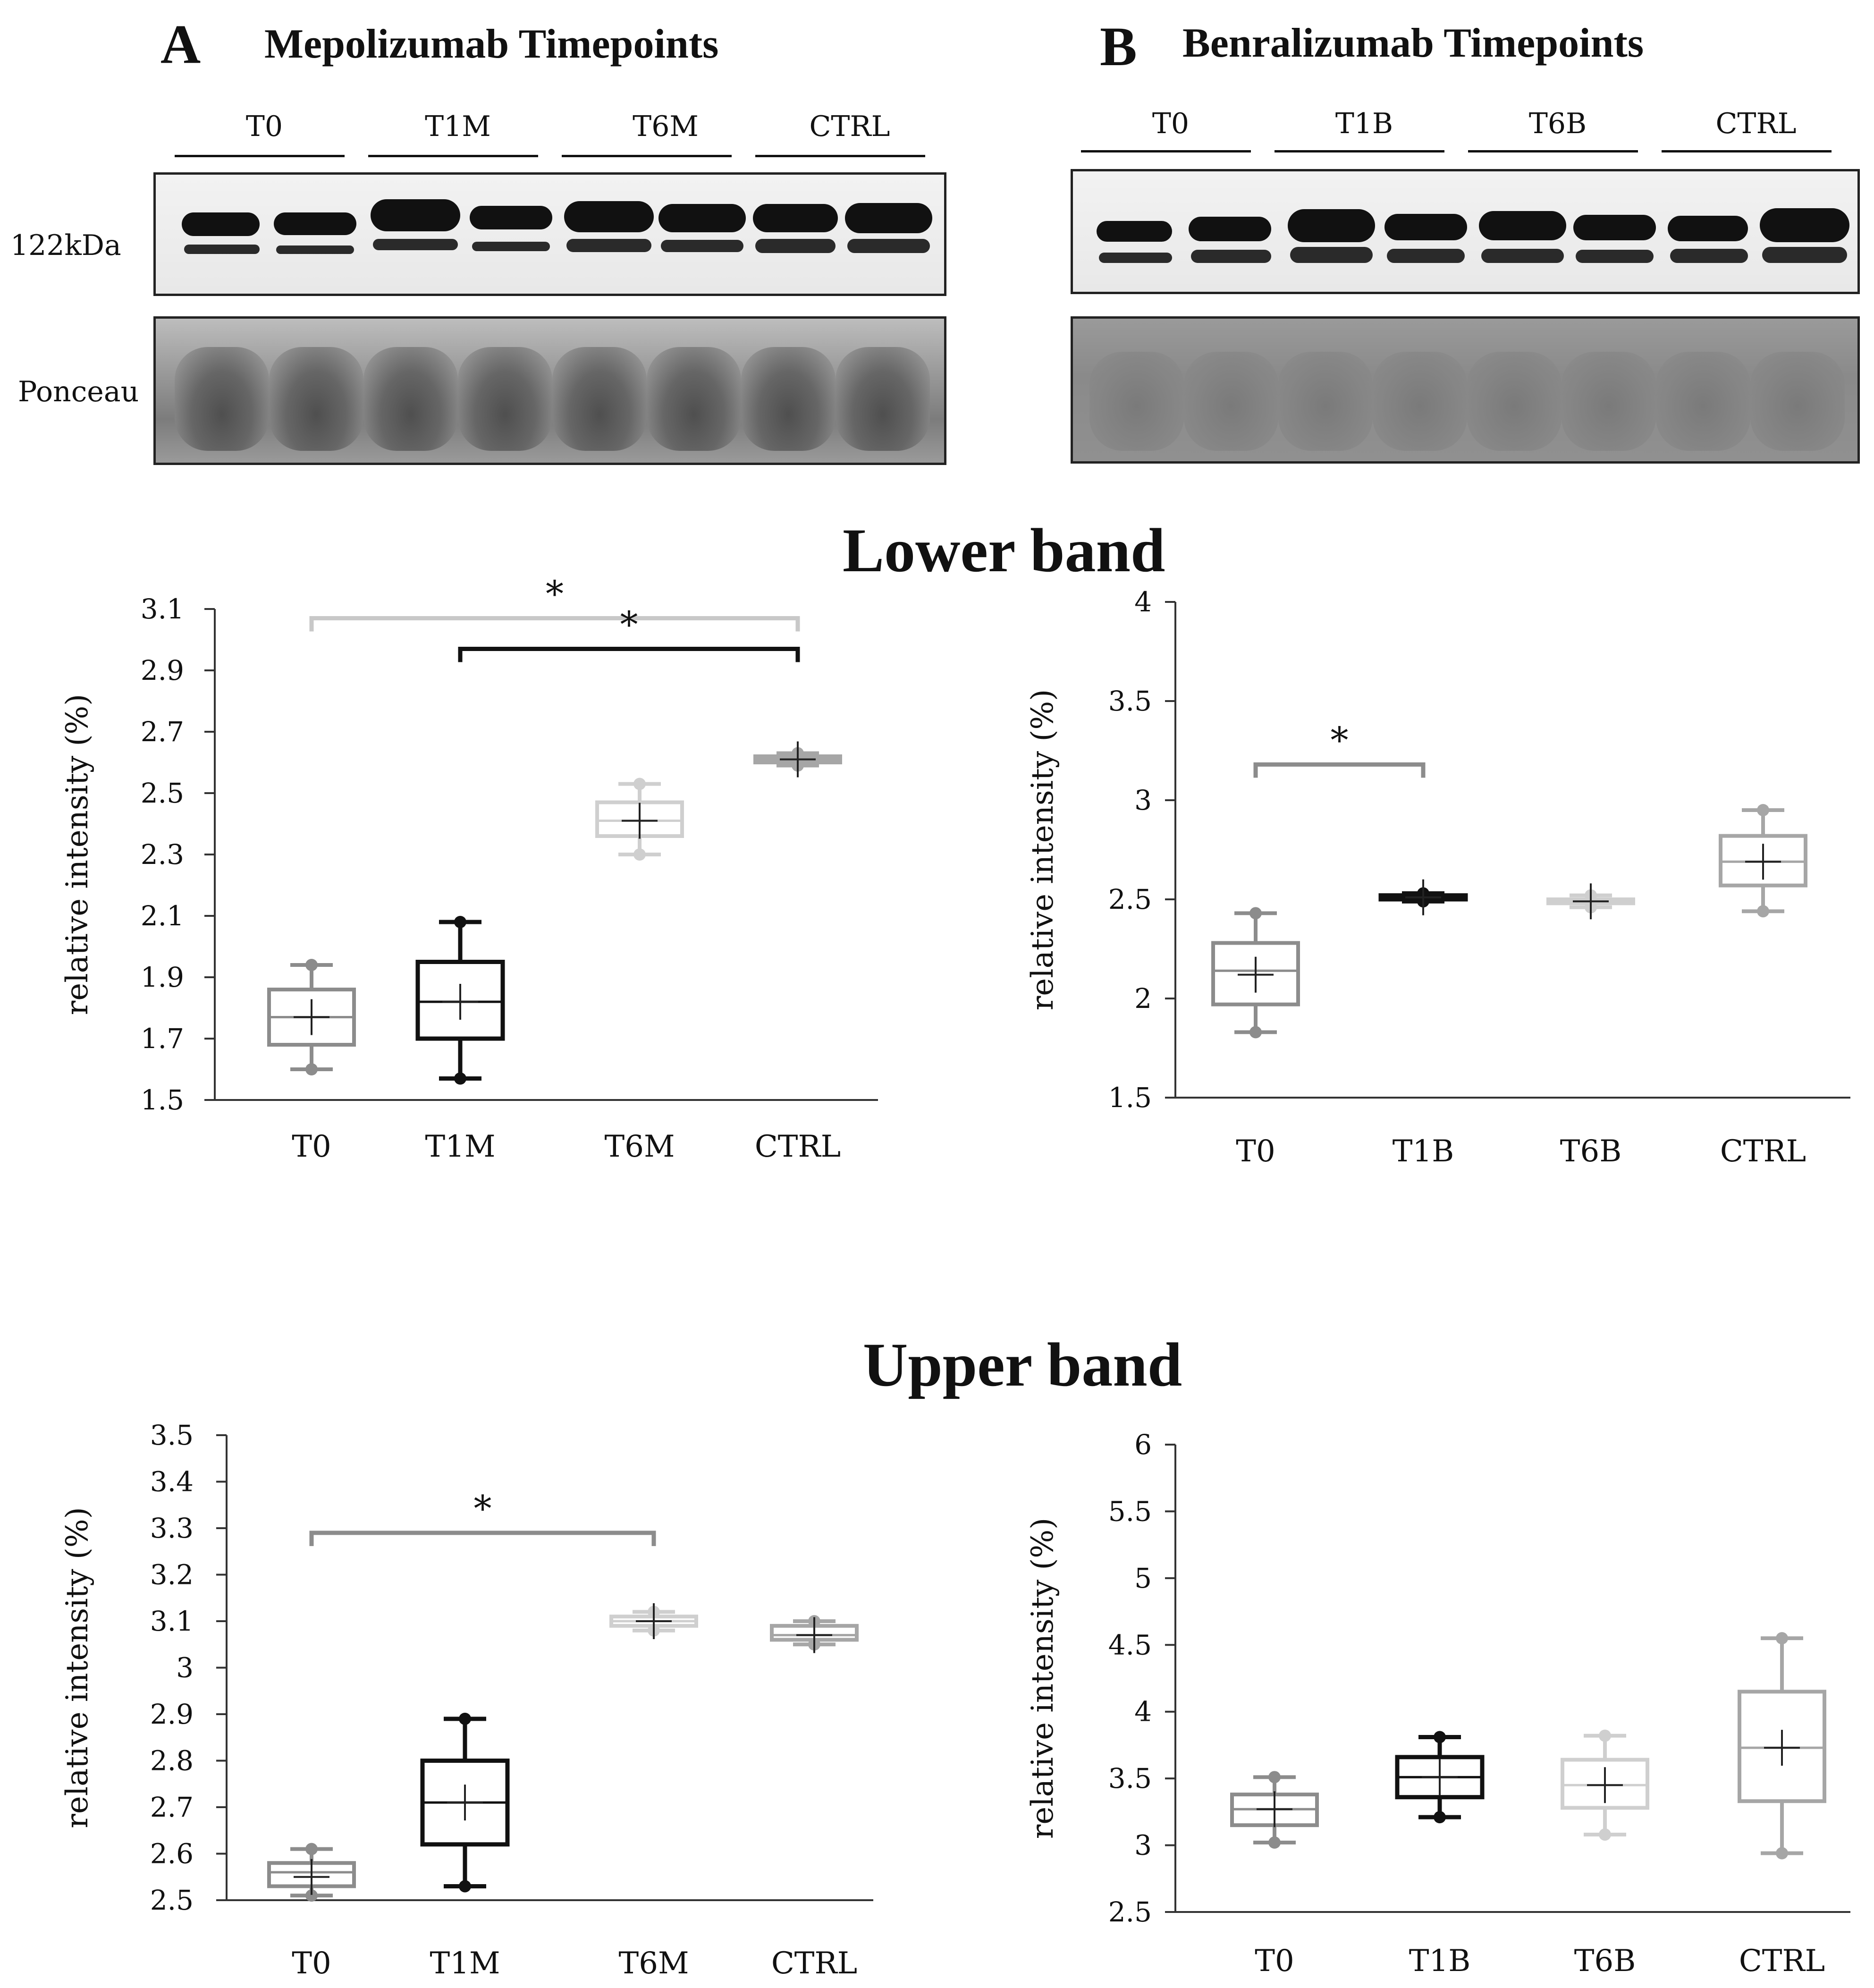 Image resolution: width=1874 pixels, height=1988 pixels. Describe the element at coordinates (162, 732) in the screenshot. I see `y-tick-label: 2.7` at that location.